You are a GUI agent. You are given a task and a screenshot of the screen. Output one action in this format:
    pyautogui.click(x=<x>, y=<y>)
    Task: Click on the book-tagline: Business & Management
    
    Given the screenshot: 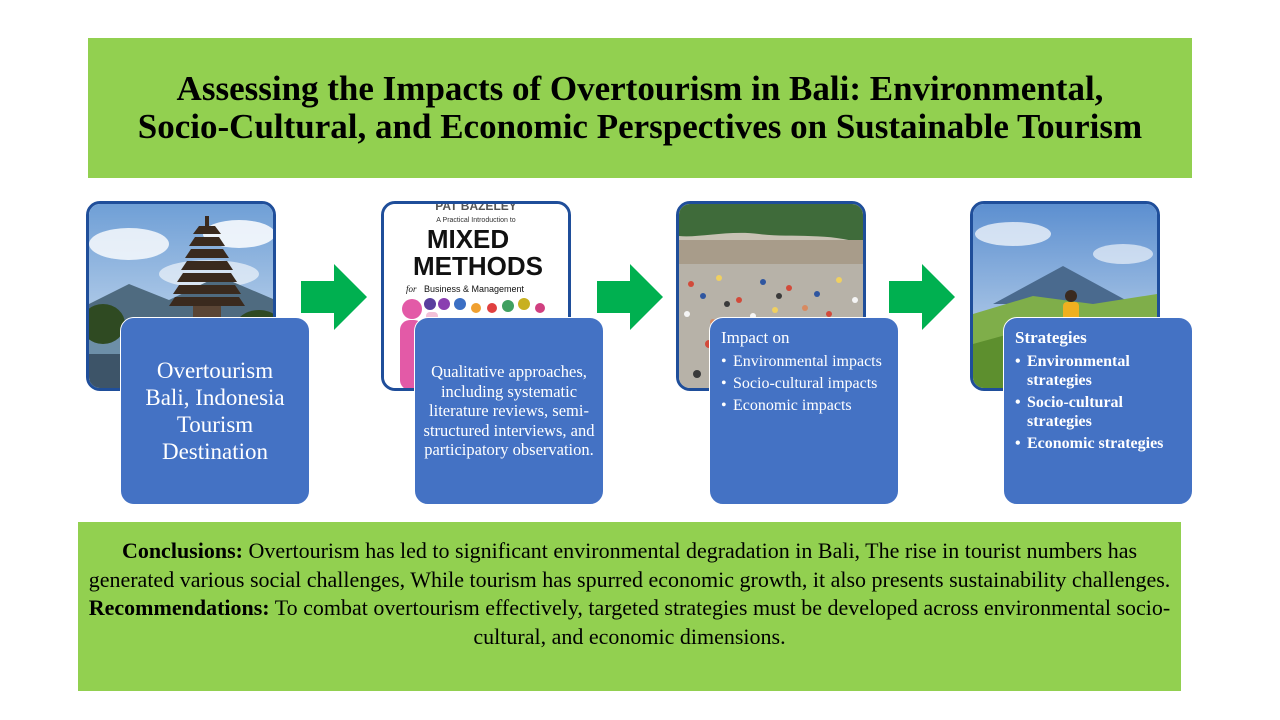 What is the action you would take?
    pyautogui.click(x=474, y=289)
    